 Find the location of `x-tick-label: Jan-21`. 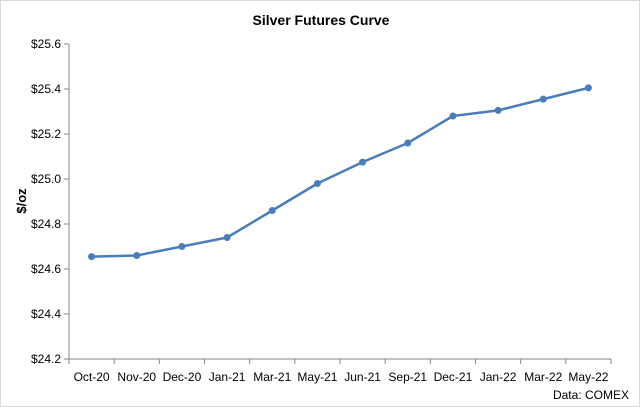

x-tick-label: Jan-21 is located at coordinates (227, 377).